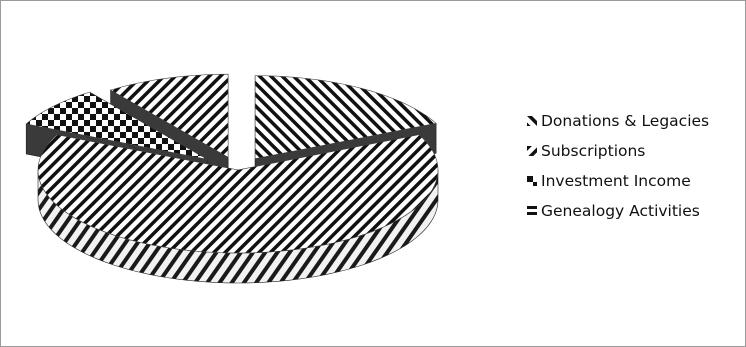 The image size is (746, 347). I want to click on legend-label: Genealogy Activities, so click(620, 211).